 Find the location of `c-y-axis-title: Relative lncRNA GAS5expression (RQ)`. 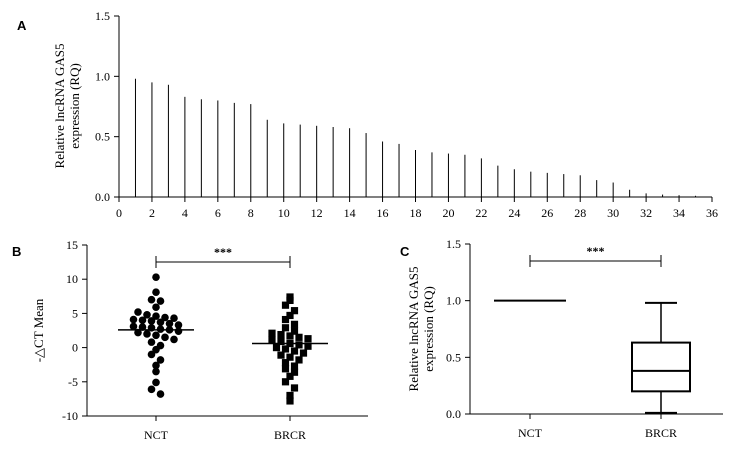

c-y-axis-title: Relative lncRNA GAS5expression (RQ) is located at coordinates (421, 329).